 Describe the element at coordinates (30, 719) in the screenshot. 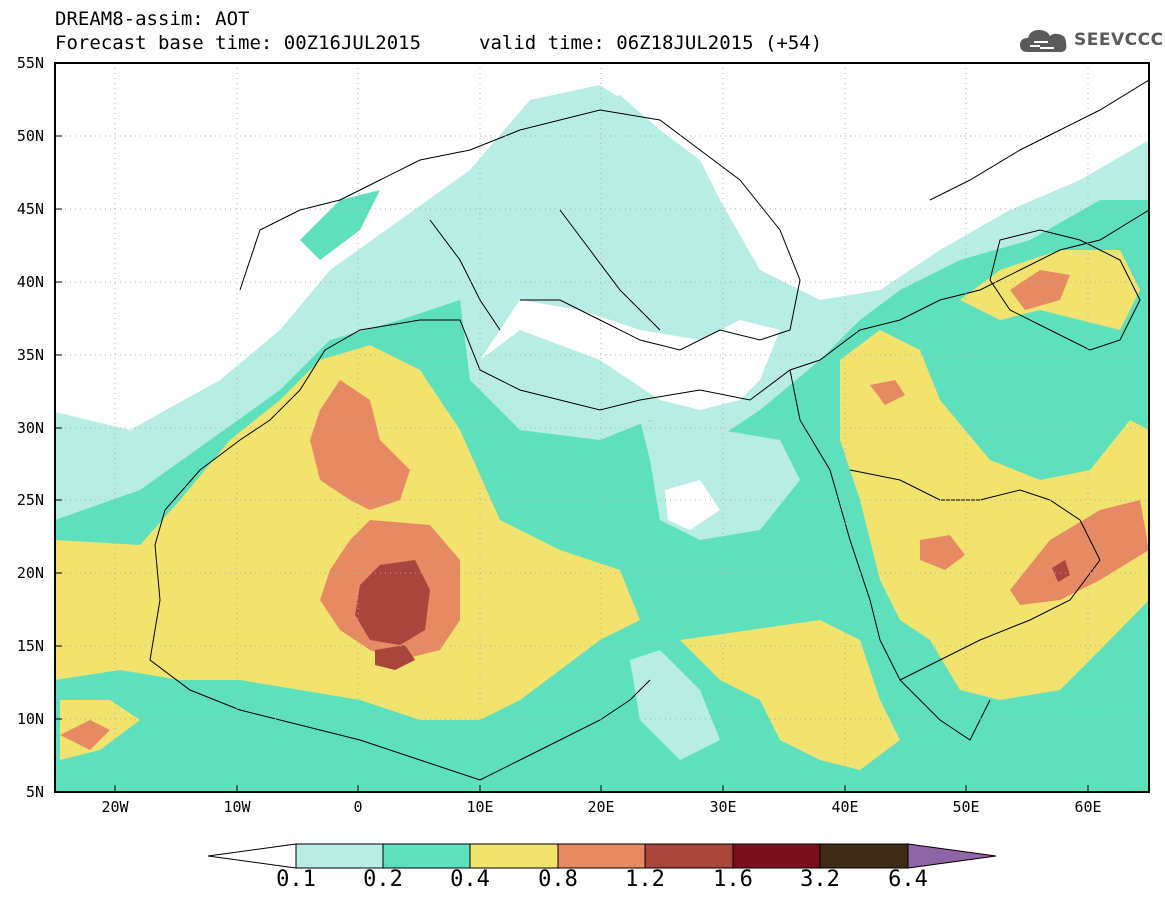

I see `lat-label: 10N` at that location.